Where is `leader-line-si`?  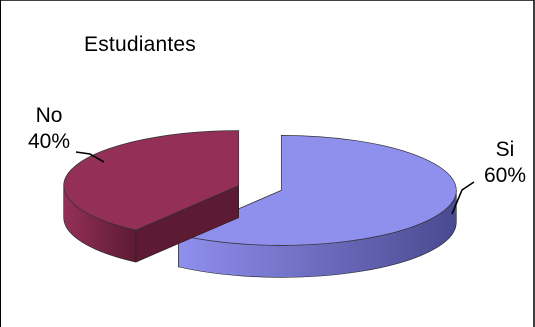 leader-line-si is located at coordinates (463, 198).